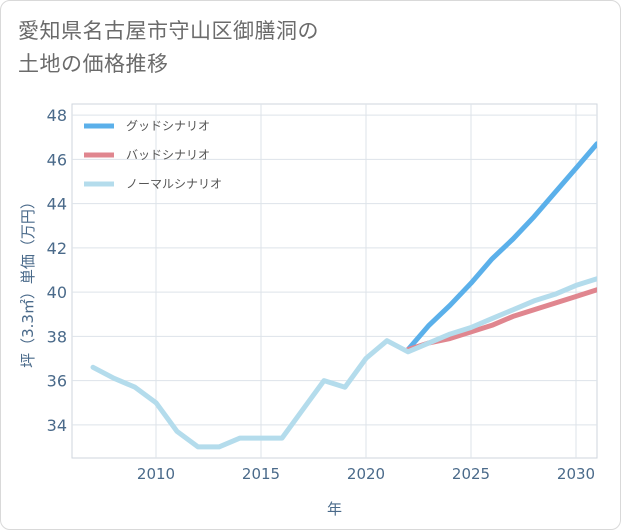 This screenshot has height=530, width=621. Describe the element at coordinates (93, 64) in the screenshot. I see `chart-title-line2: 土地の価格推移` at that location.